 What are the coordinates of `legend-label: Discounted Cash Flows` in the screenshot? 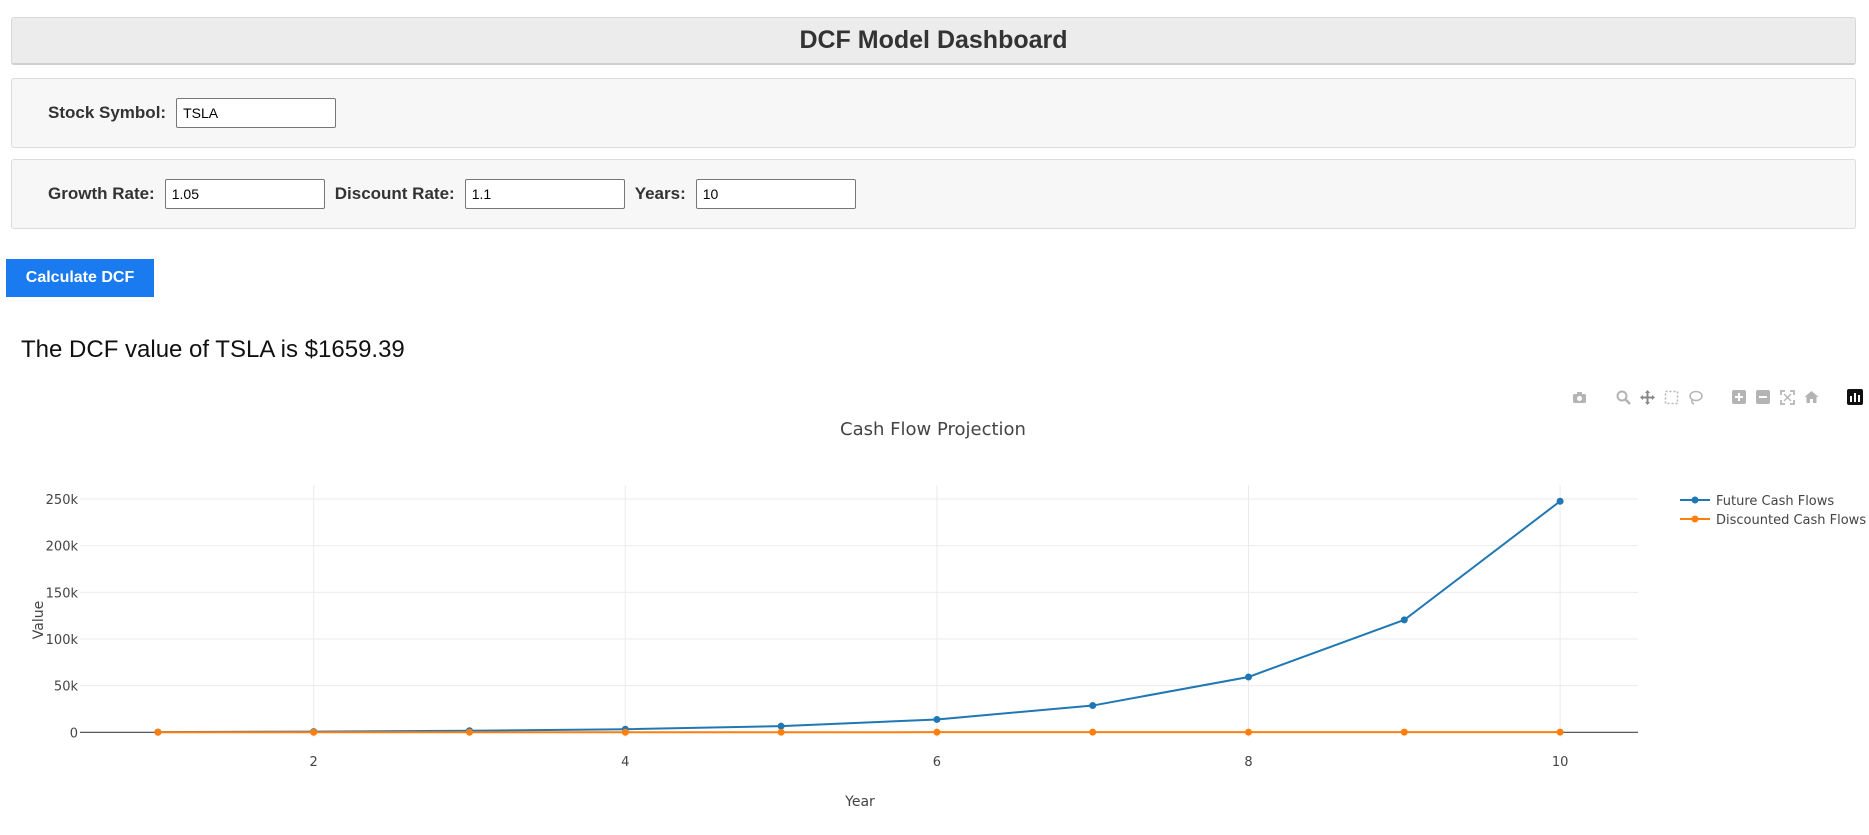 It's located at (1791, 520).